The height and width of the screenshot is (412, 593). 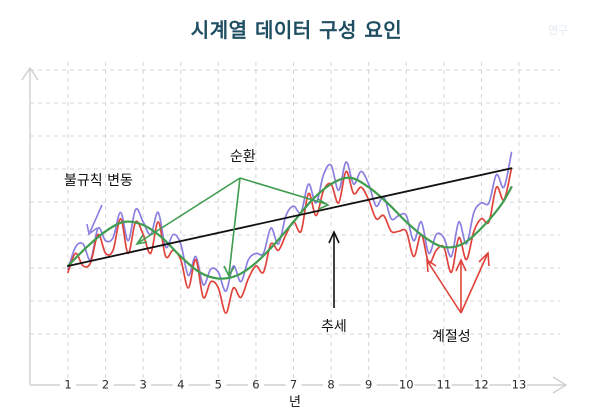 What do you see at coordinates (558, 30) in the screenshot?
I see `watermark: 연구` at bounding box center [558, 30].